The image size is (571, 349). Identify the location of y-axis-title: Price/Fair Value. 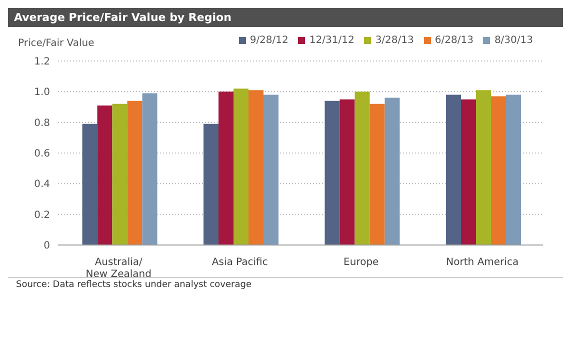
(56, 43).